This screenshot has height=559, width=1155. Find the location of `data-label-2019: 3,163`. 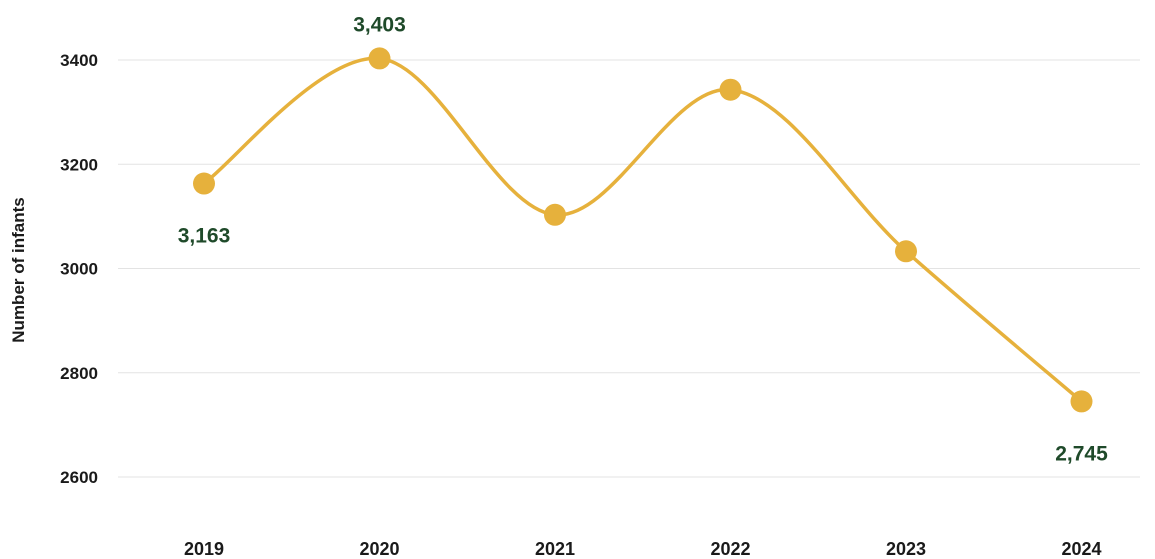

data-label-2019: 3,163 is located at coordinates (204, 236).